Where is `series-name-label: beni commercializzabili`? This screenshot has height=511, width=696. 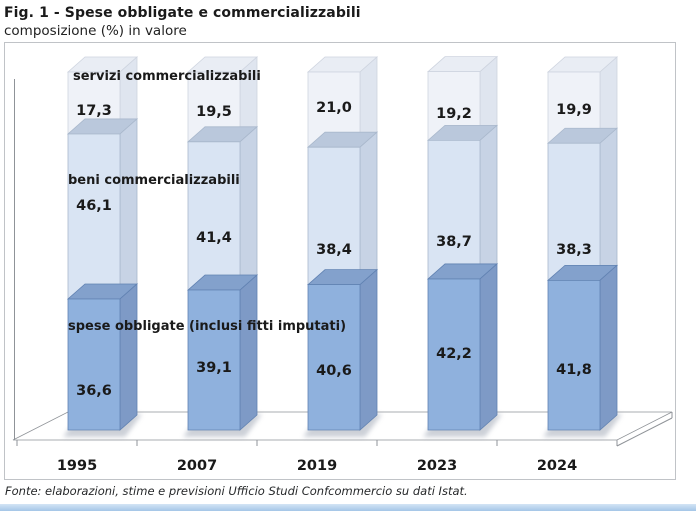
series-name-label: beni commercializzabili is located at coordinates (154, 180).